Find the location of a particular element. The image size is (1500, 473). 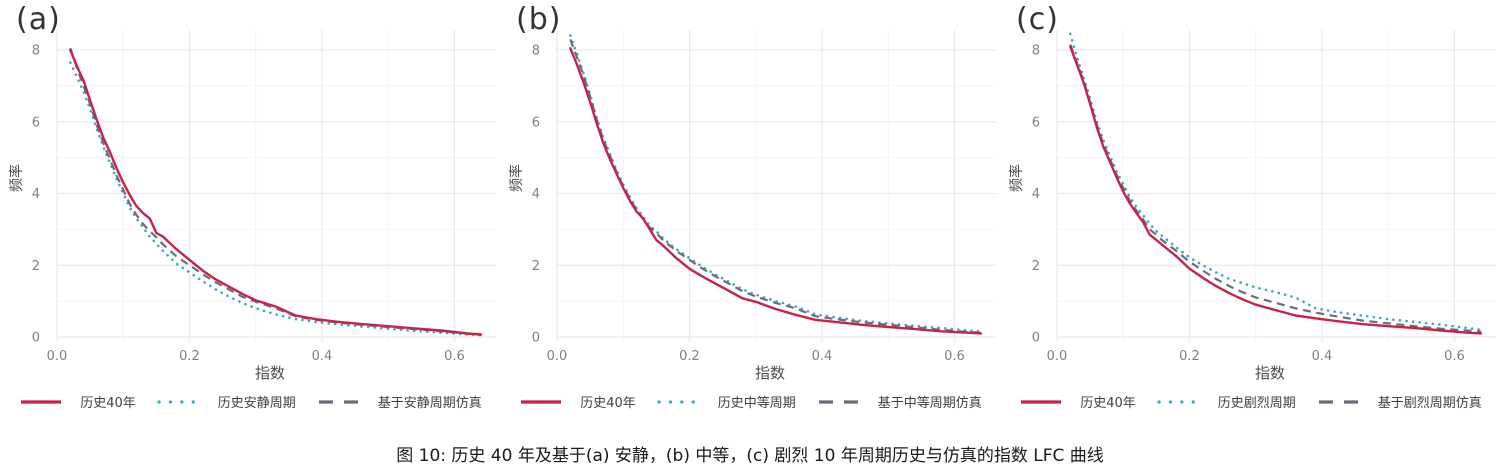

legend-item-simulation: 基于安静周期仿真 is located at coordinates (399, 401).